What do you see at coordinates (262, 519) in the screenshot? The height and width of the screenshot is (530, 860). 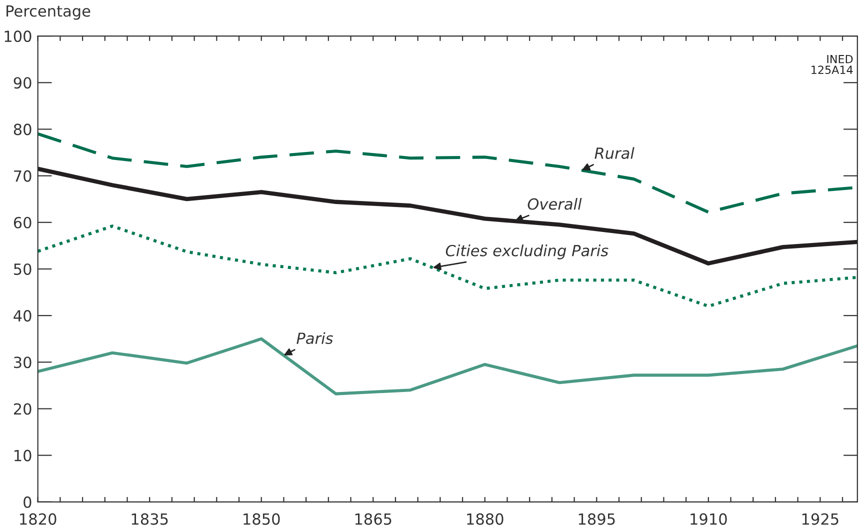 I see `x-tick-label: 1850` at bounding box center [262, 519].